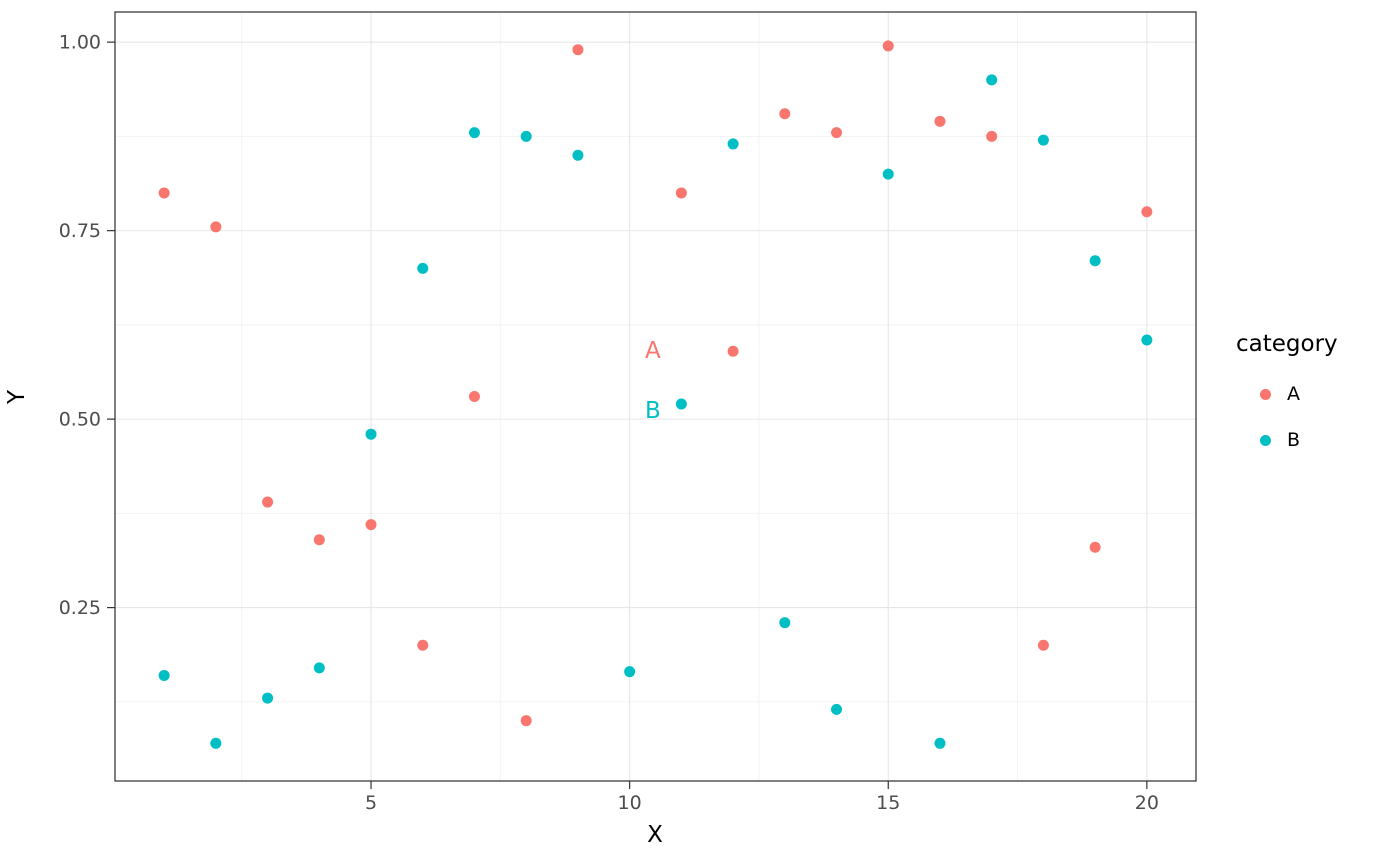  What do you see at coordinates (1147, 803) in the screenshot?
I see `x-tick-label: 20` at bounding box center [1147, 803].